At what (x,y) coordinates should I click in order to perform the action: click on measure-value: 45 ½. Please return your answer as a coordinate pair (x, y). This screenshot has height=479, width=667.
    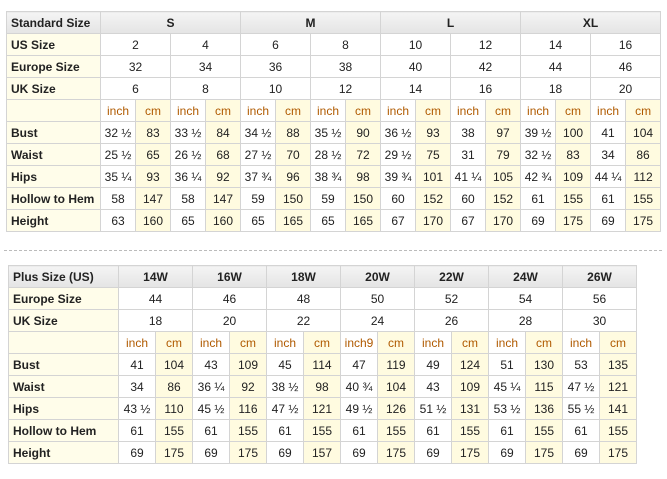
    Looking at the image, I should click on (211, 408).